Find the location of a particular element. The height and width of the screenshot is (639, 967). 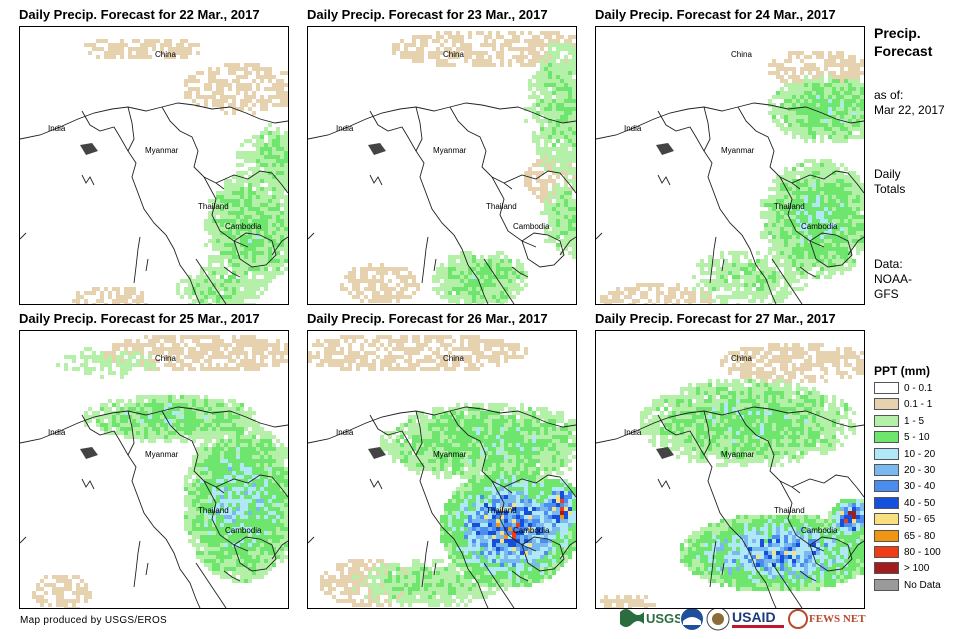

svg-text: USGS is located at coordinates (663, 618).